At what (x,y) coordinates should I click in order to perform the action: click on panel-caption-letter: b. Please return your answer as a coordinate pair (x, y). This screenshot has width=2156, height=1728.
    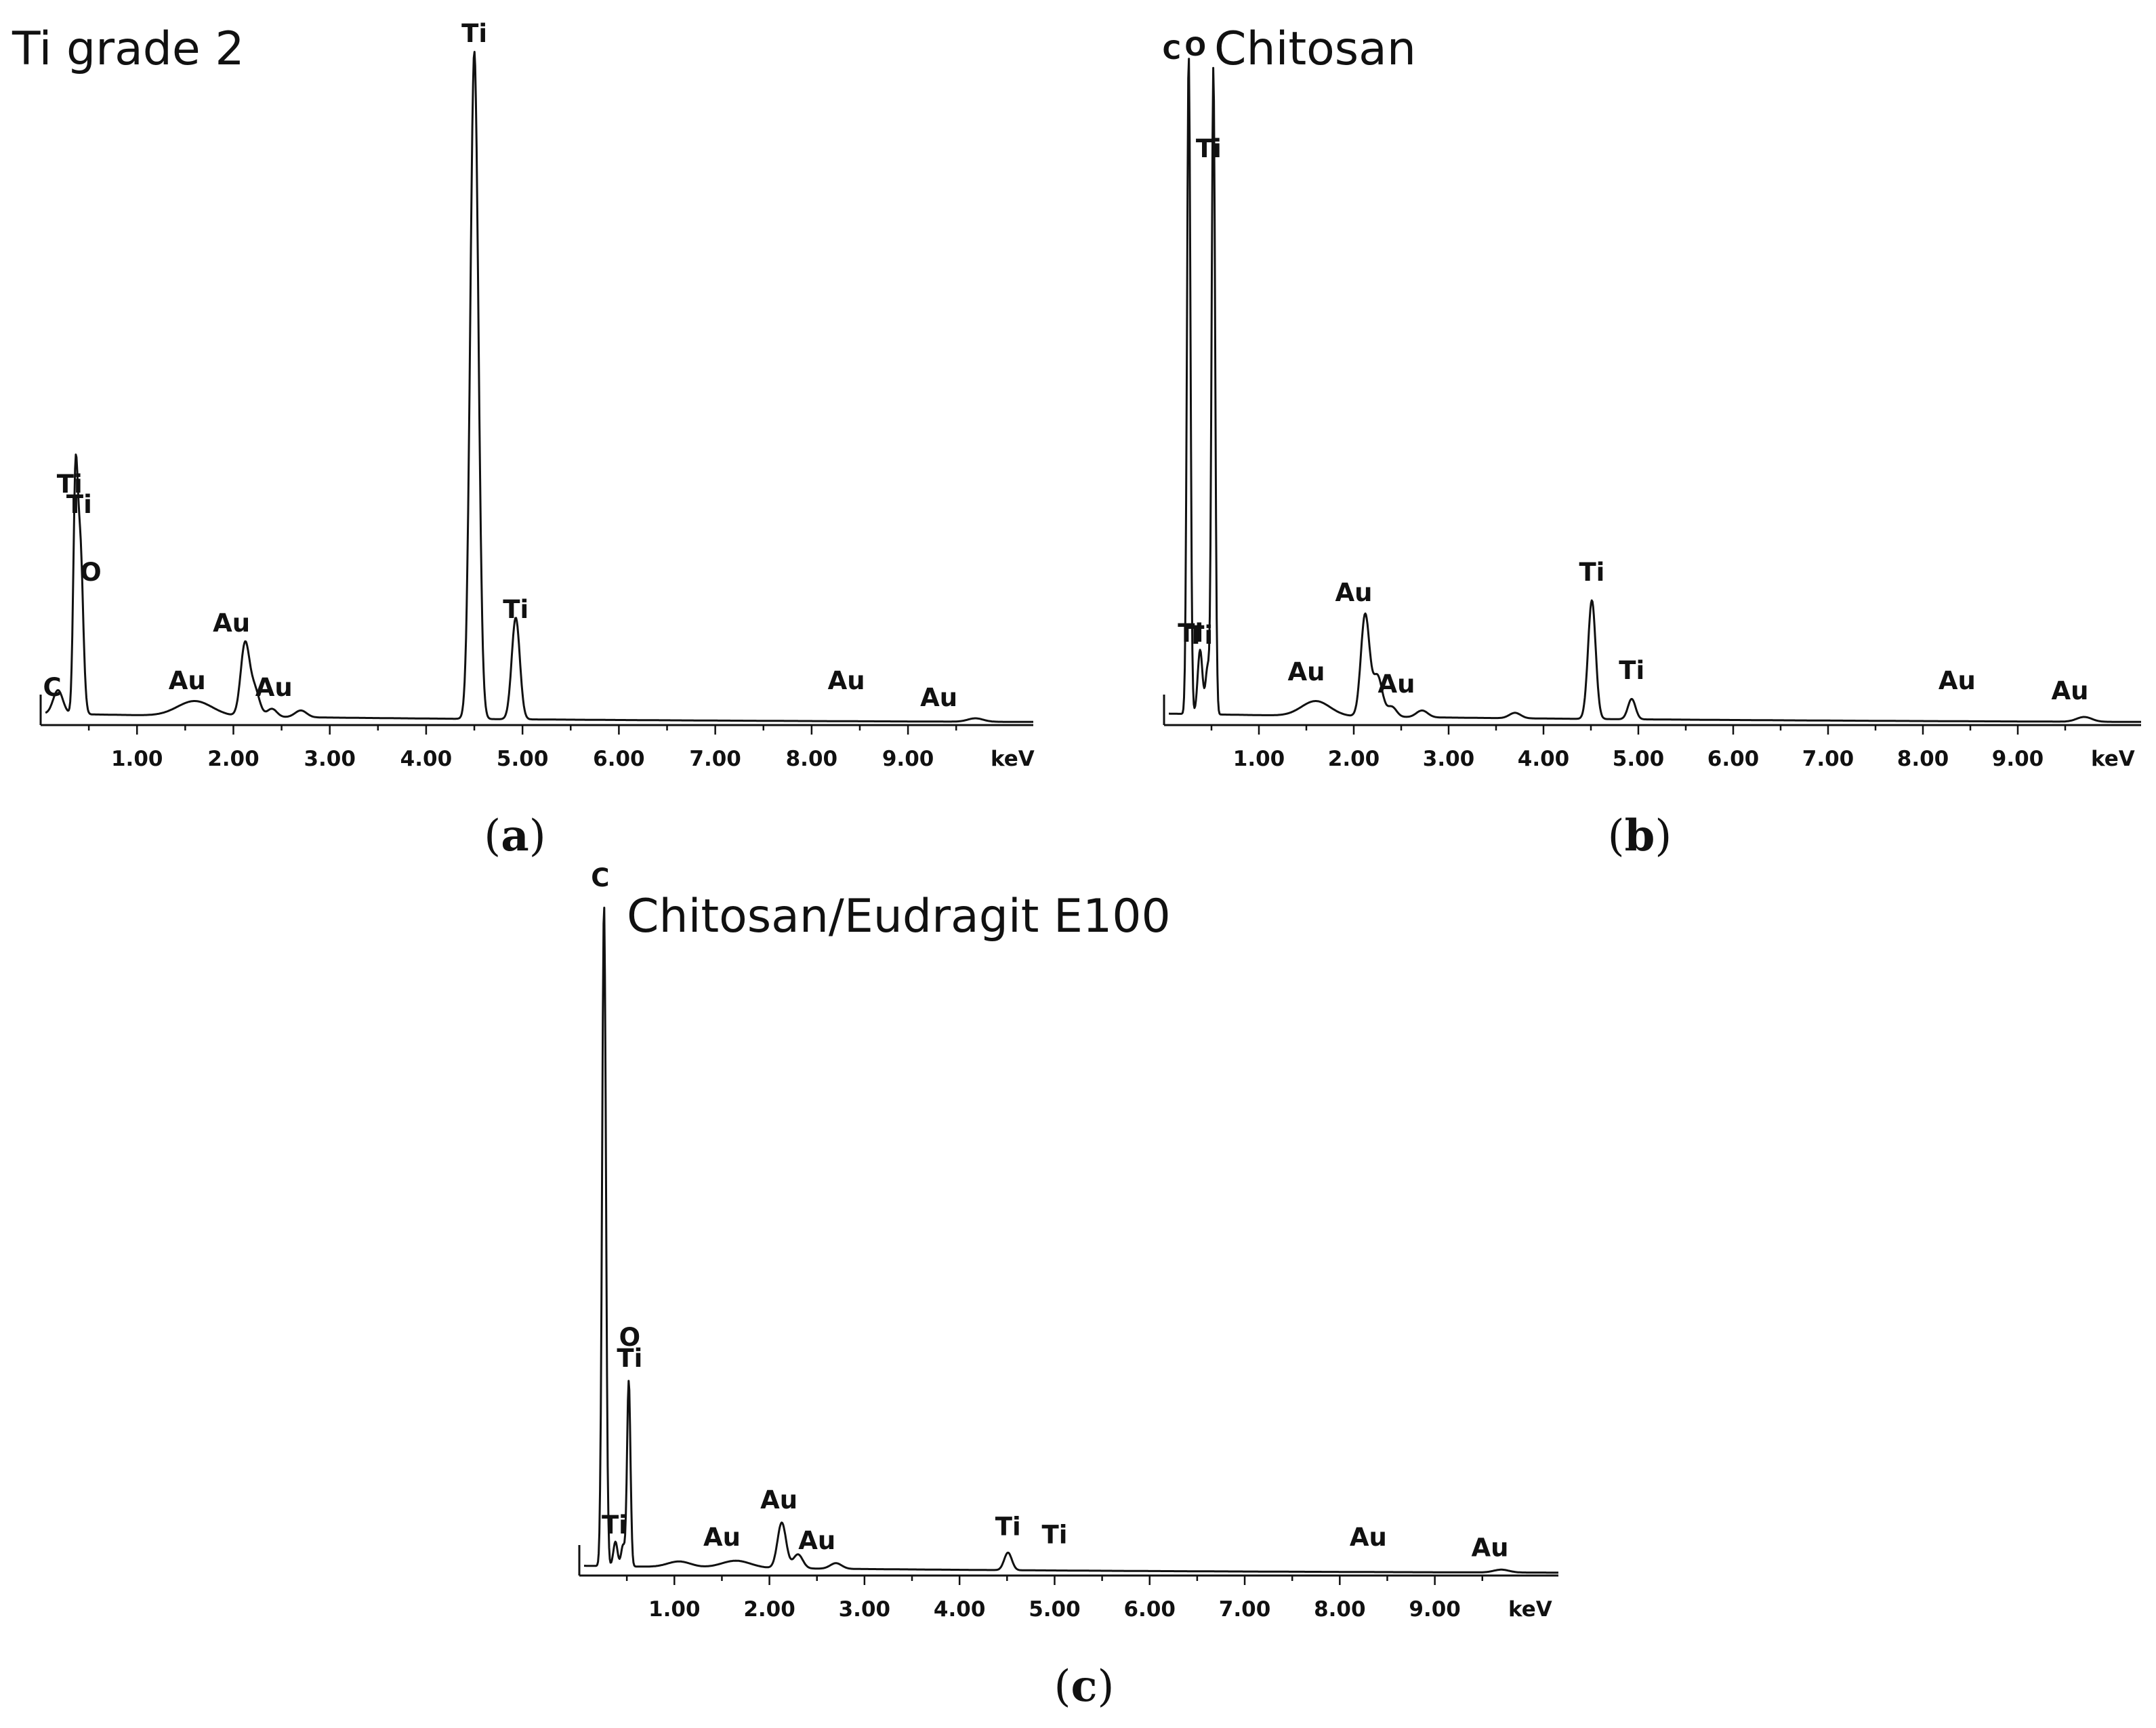
    Looking at the image, I should click on (1640, 835).